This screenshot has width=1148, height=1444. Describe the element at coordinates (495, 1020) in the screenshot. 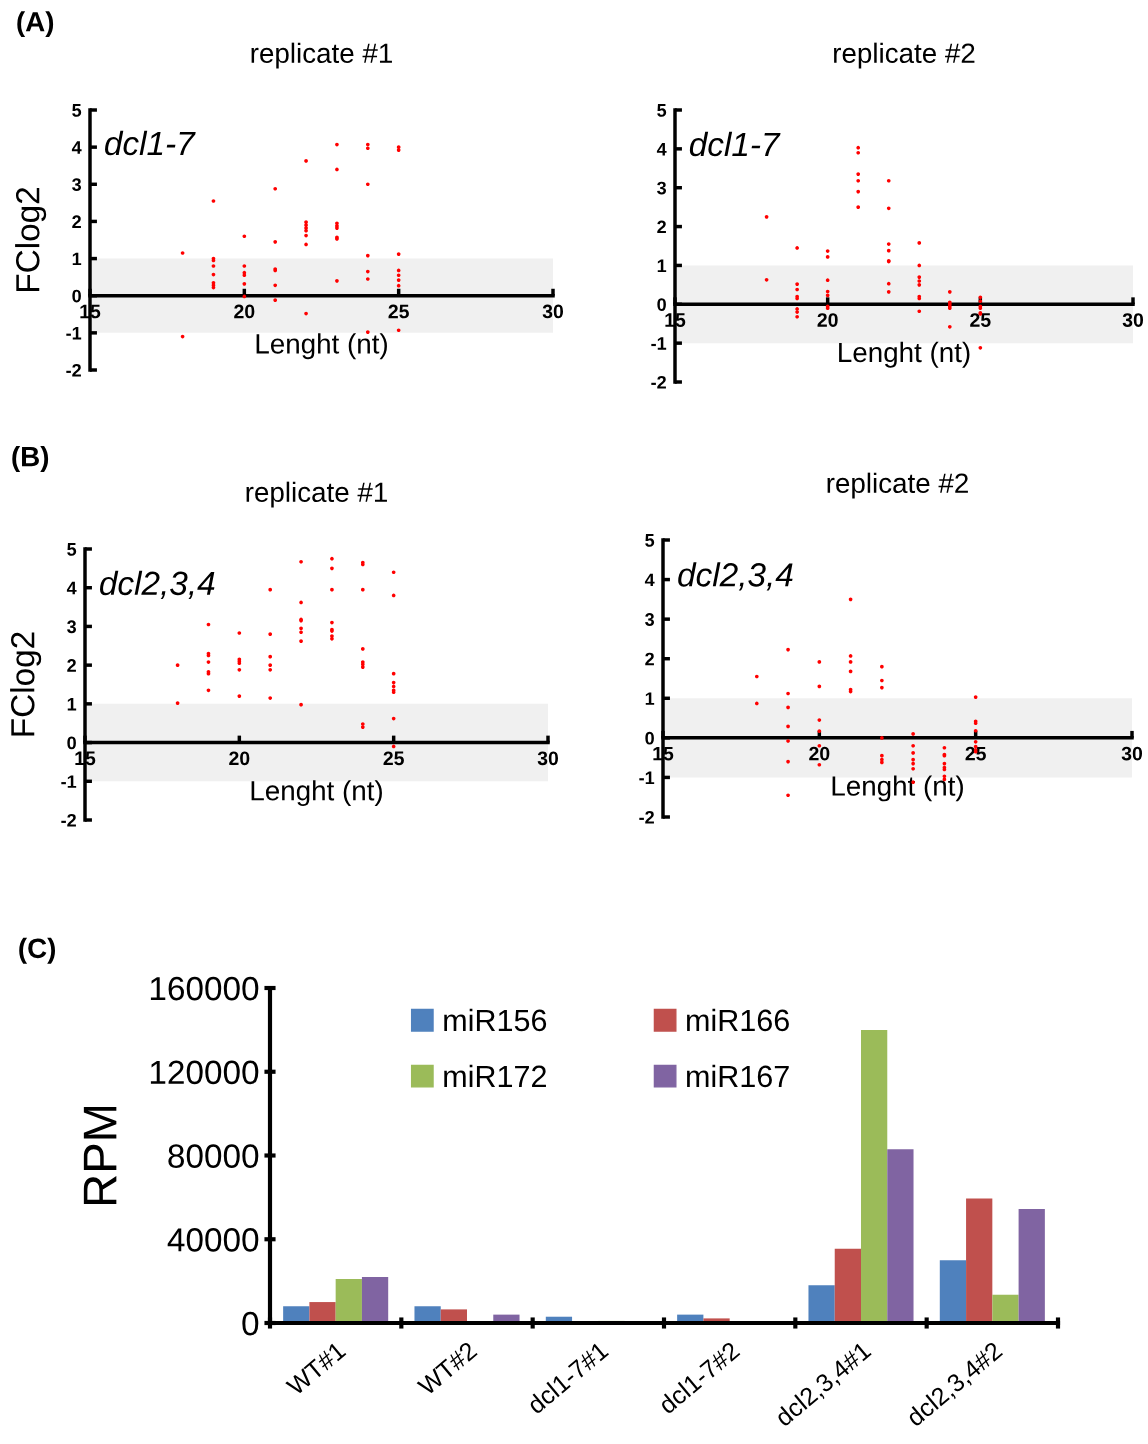

I see `legend-label: miR156` at that location.